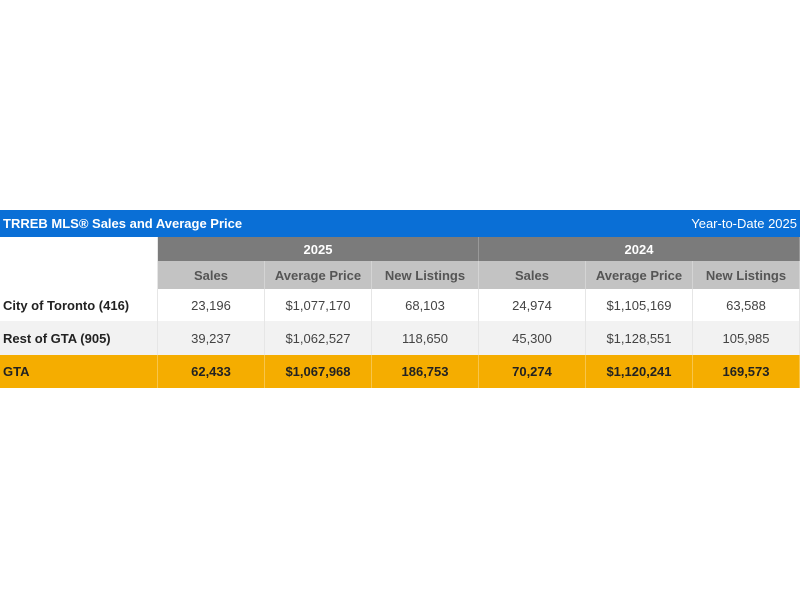 This screenshot has width=800, height=600. Describe the element at coordinates (318, 338) in the screenshot. I see `table-cell: $1,062,527` at that location.